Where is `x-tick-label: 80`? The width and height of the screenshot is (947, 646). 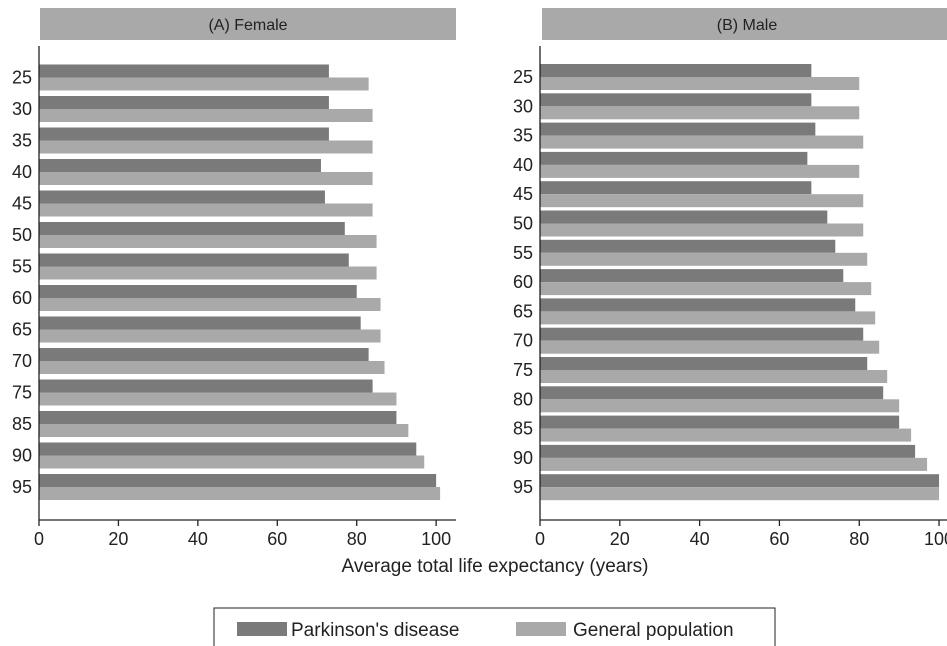 x-tick-label: 80 is located at coordinates (357, 539).